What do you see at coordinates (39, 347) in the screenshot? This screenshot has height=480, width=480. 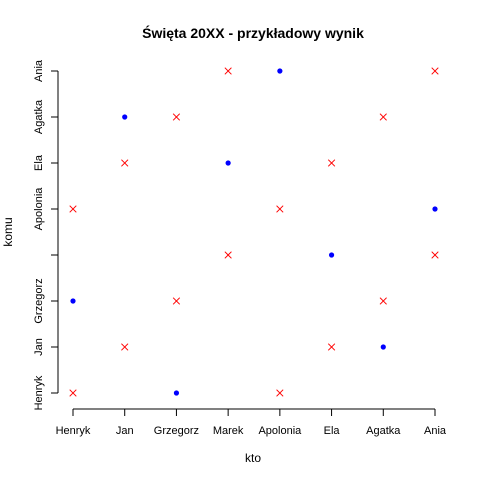 I see `y-tick-label: Jan` at bounding box center [39, 347].